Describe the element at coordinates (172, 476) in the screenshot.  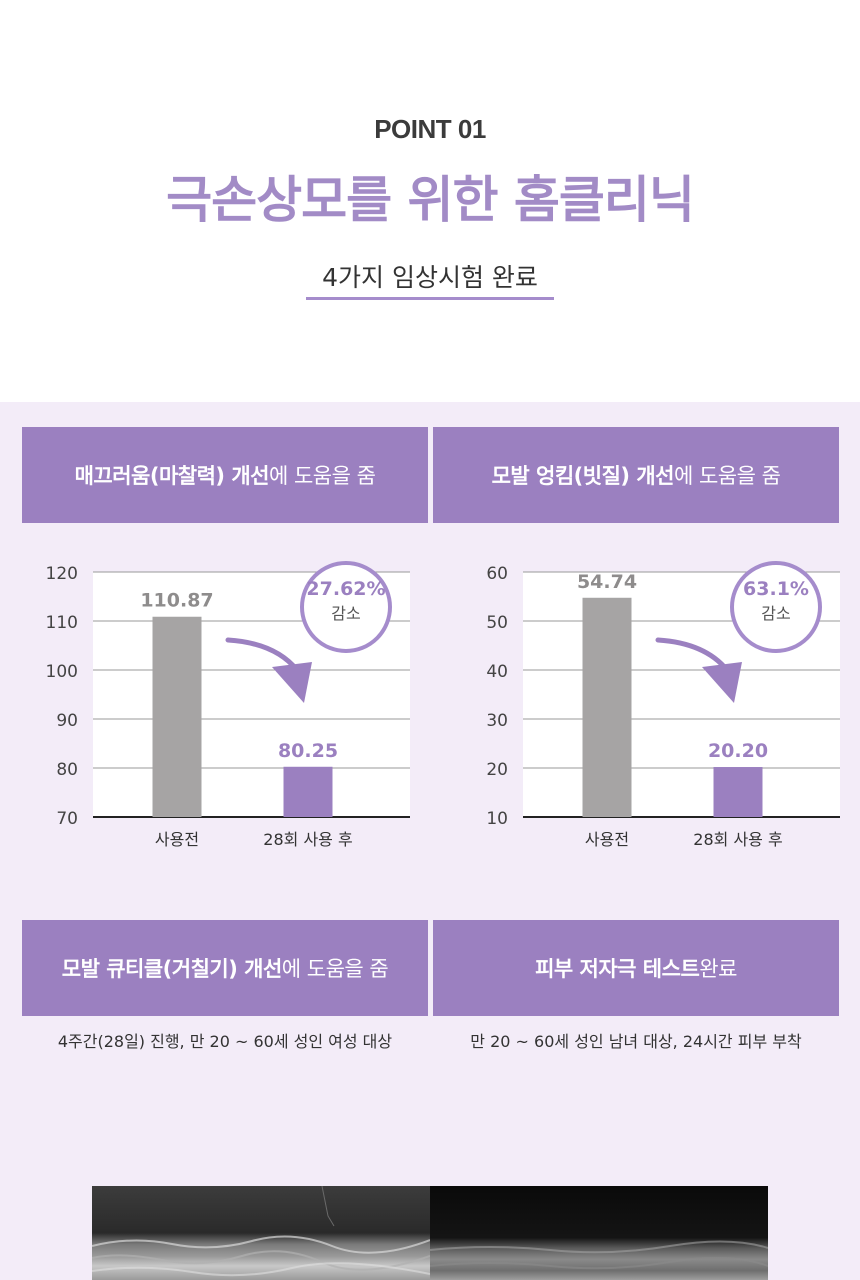
I see `banner-bold: 매끄러움(마찰력) 개선` at that location.